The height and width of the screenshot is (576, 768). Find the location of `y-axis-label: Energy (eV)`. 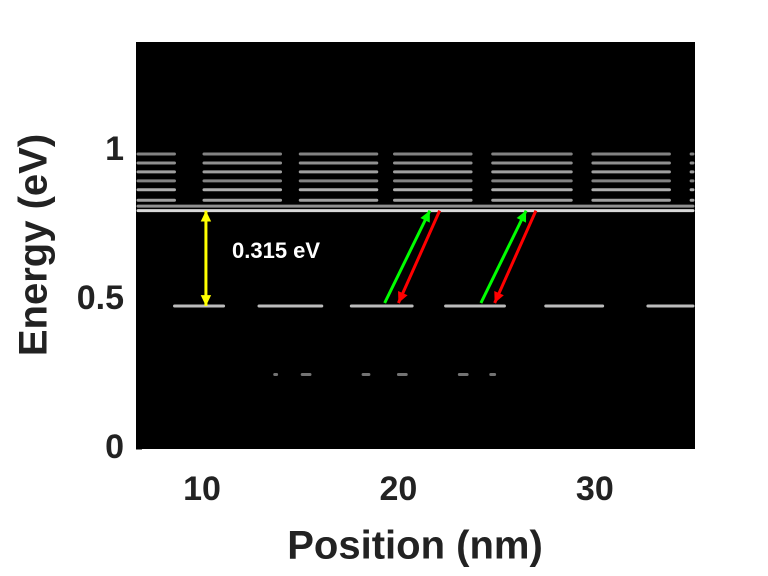

y-axis-label: Energy (eV) is located at coordinates (34, 245).